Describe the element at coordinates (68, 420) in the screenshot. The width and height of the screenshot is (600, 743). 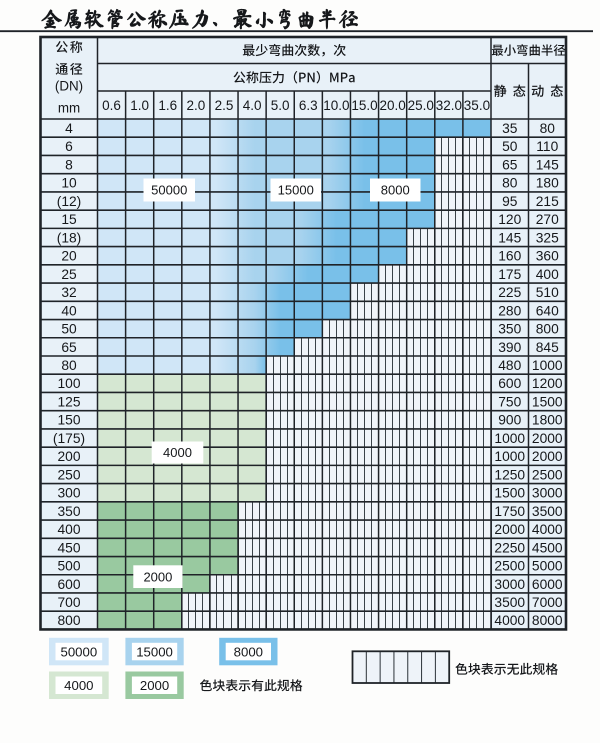
I see `svg-text: 150` at that location.